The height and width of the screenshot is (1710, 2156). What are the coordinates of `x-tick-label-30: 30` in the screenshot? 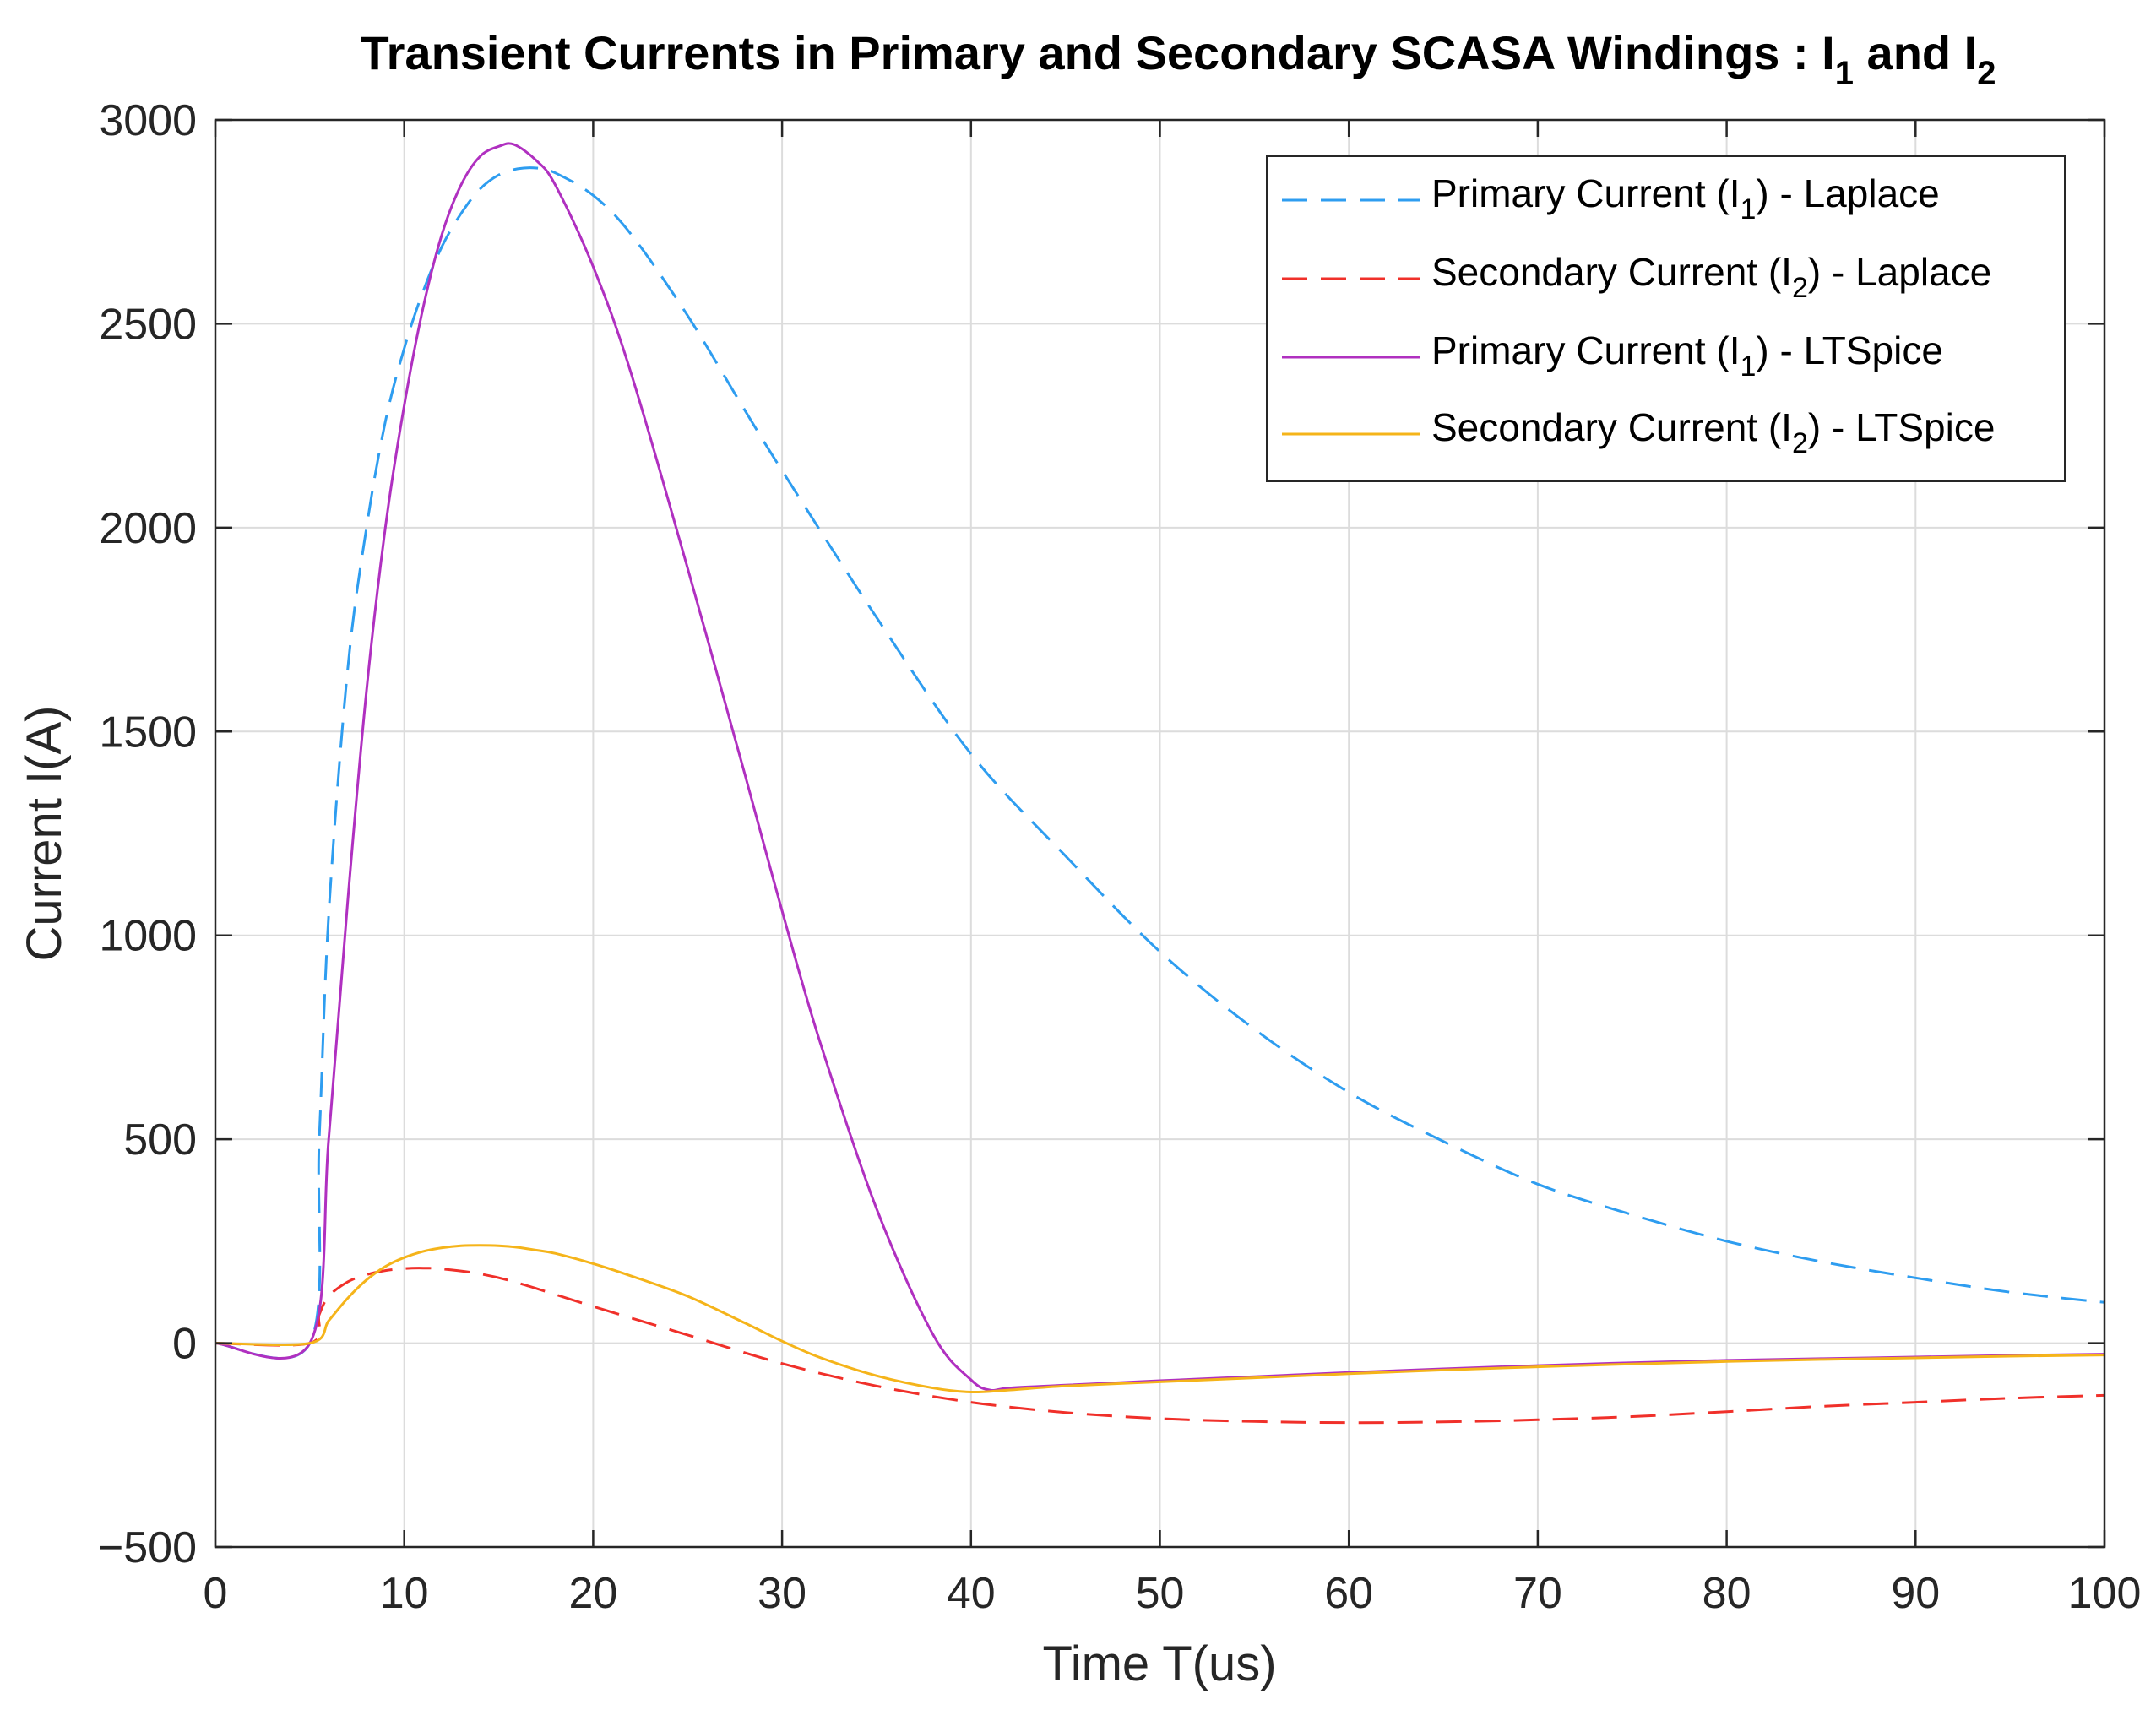 It's located at (782, 1593).